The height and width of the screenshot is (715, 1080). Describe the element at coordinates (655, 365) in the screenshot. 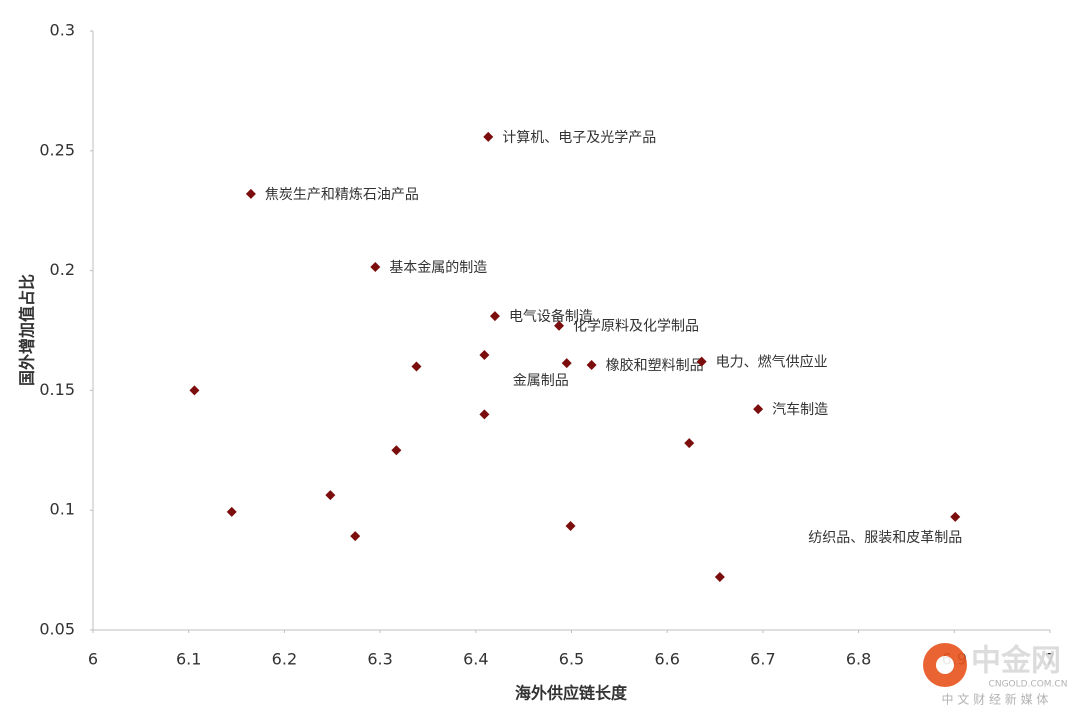

I see `point-label: 橡胶和塑料制品` at that location.